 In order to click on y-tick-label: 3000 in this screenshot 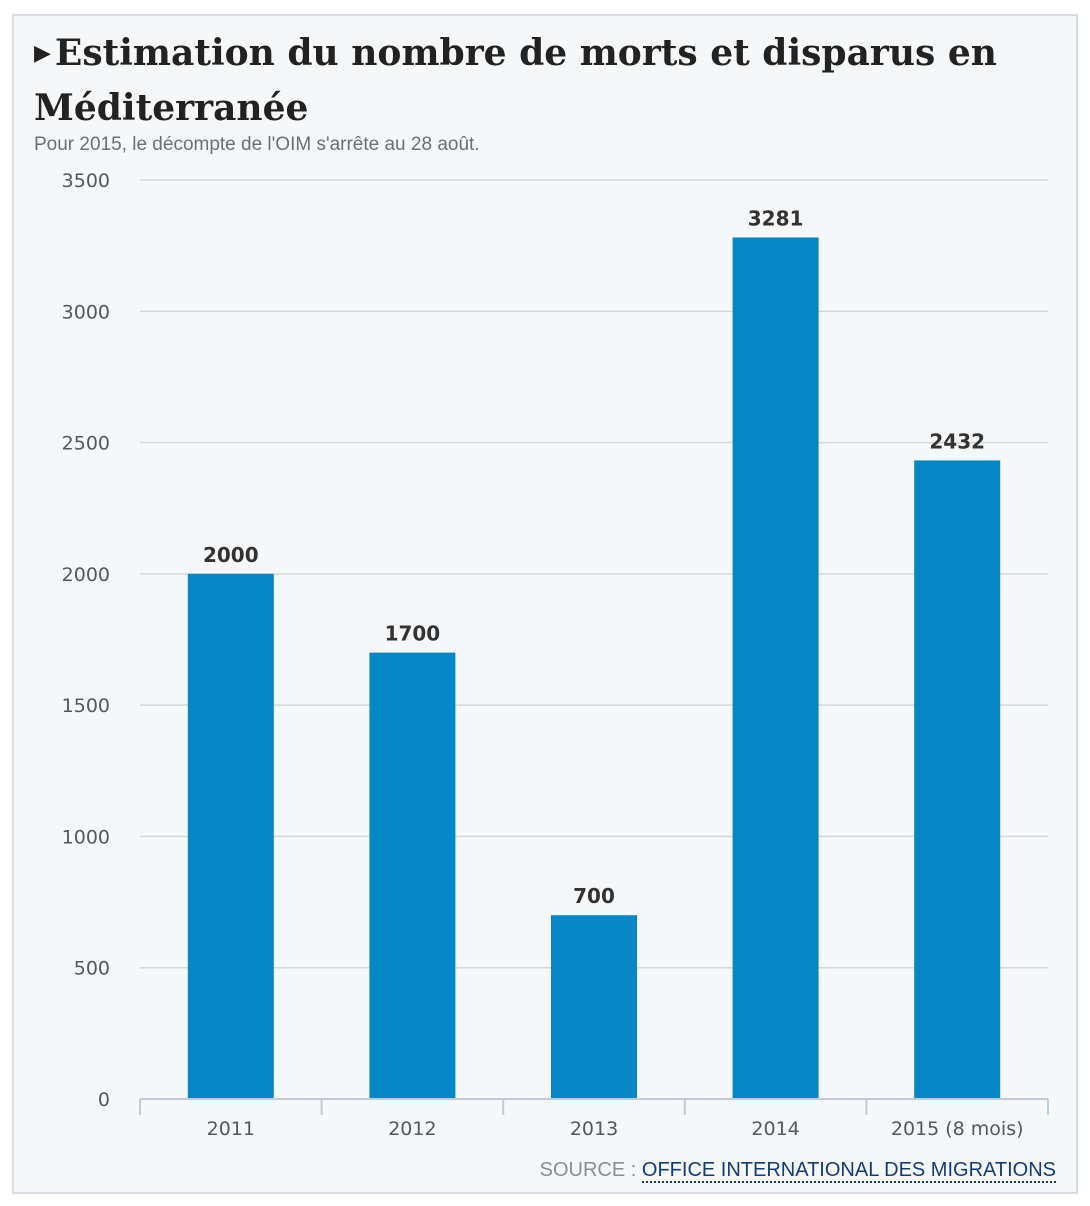, I will do `click(86, 312)`.